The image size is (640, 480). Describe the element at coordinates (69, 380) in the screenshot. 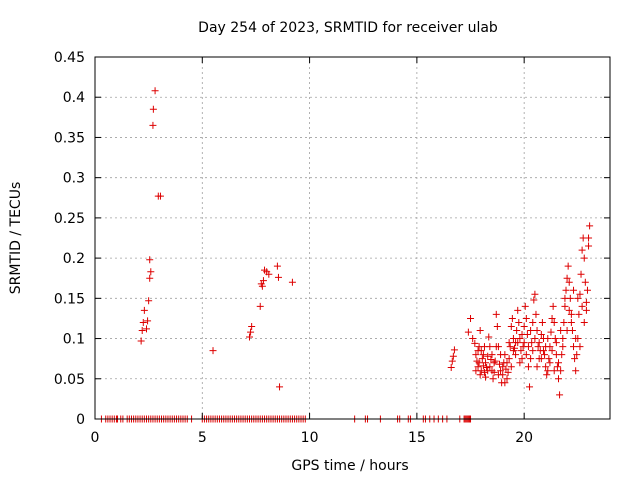

I see `y-tick-label: 0.05` at that location.